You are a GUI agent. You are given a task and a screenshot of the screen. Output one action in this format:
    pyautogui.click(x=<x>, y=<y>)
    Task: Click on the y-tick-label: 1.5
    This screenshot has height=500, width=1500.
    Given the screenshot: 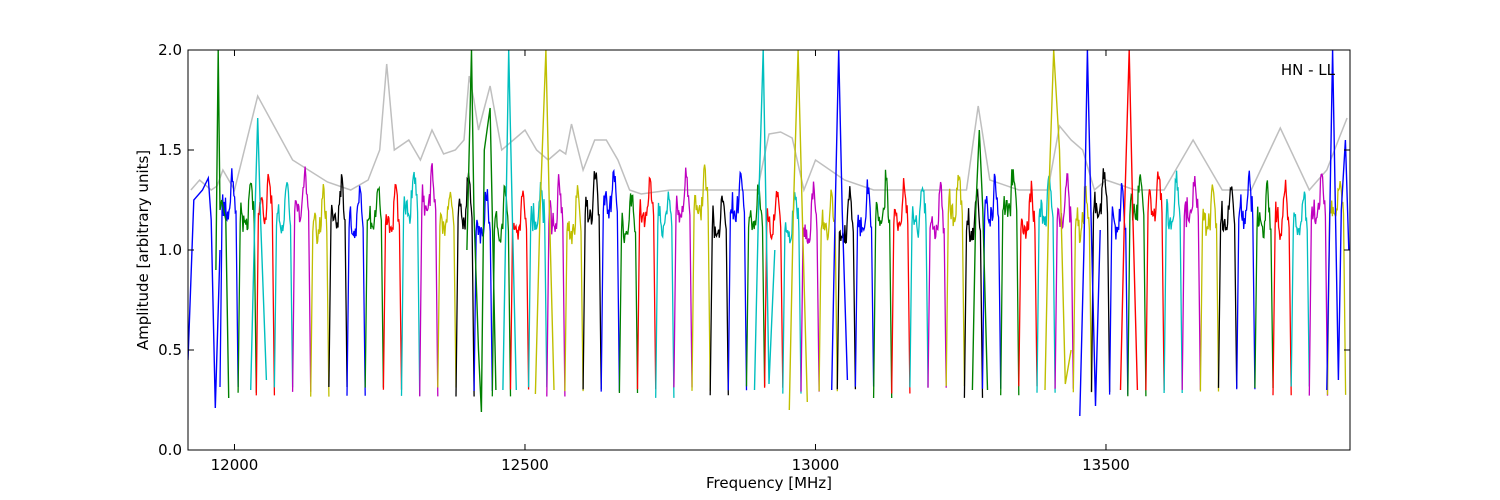 What is the action you would take?
    pyautogui.click(x=170, y=150)
    